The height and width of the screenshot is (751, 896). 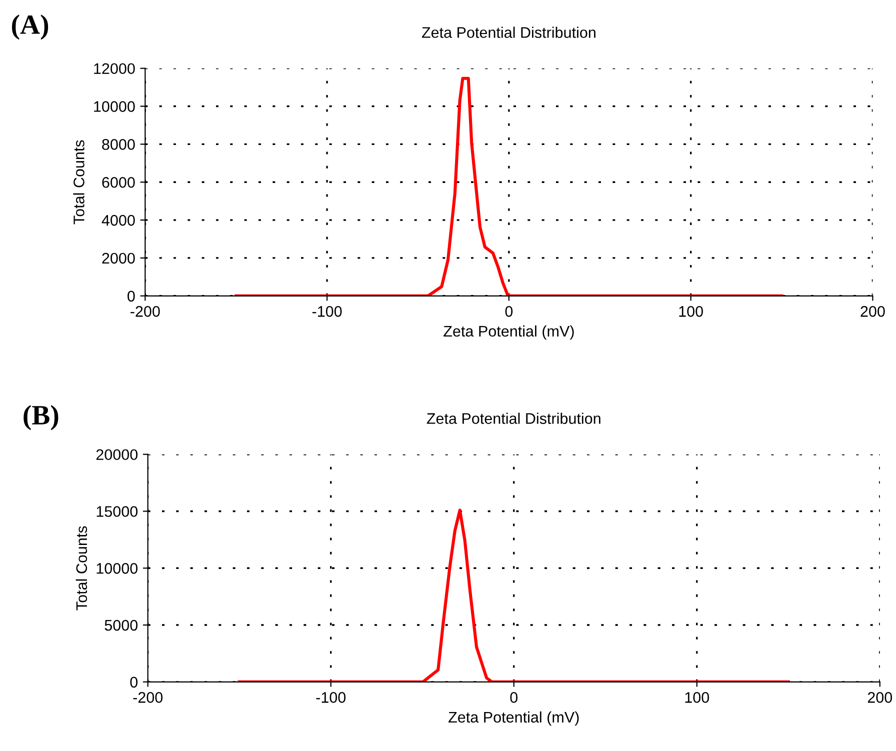 What do you see at coordinates (117, 454) in the screenshot?
I see `y-tick-label: 20000` at bounding box center [117, 454].